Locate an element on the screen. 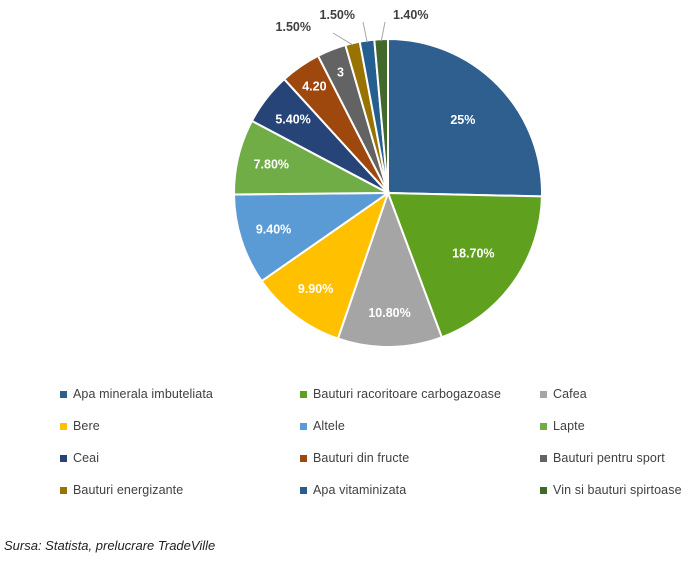  legend-label-6: Ceai is located at coordinates (86, 458).